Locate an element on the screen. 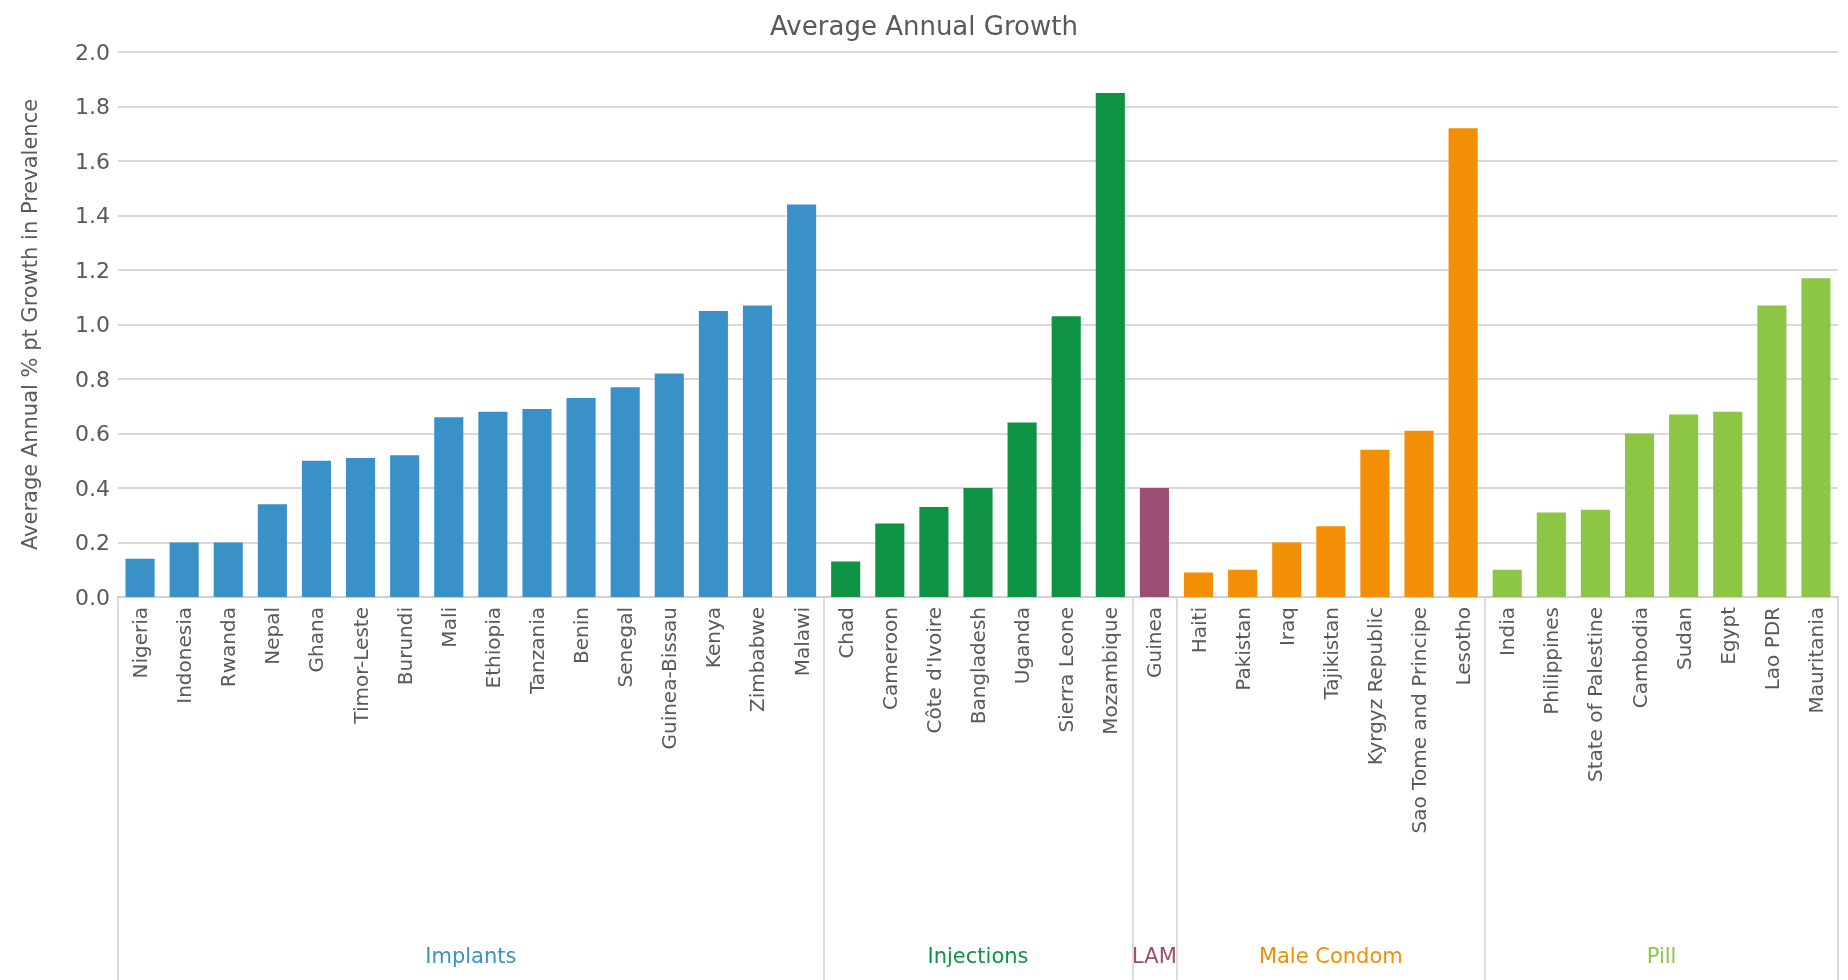 This screenshot has height=980, width=1848. x-tick-label: Bangladesh is located at coordinates (978, 666).